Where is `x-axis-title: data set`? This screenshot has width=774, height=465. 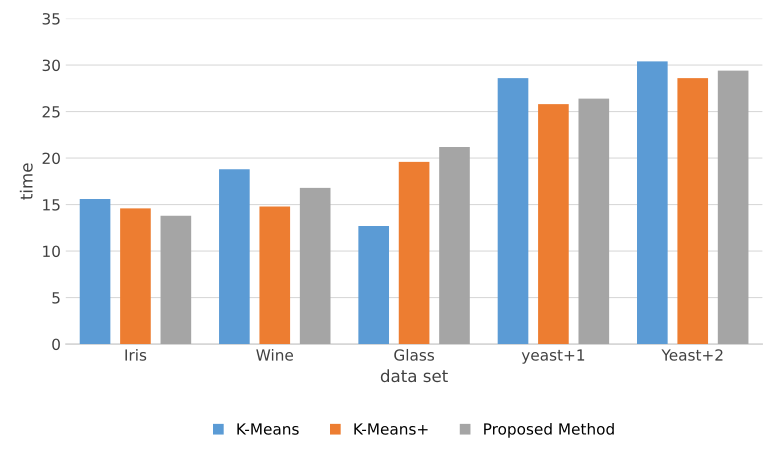
x-axis-title: data set is located at coordinates (414, 375).